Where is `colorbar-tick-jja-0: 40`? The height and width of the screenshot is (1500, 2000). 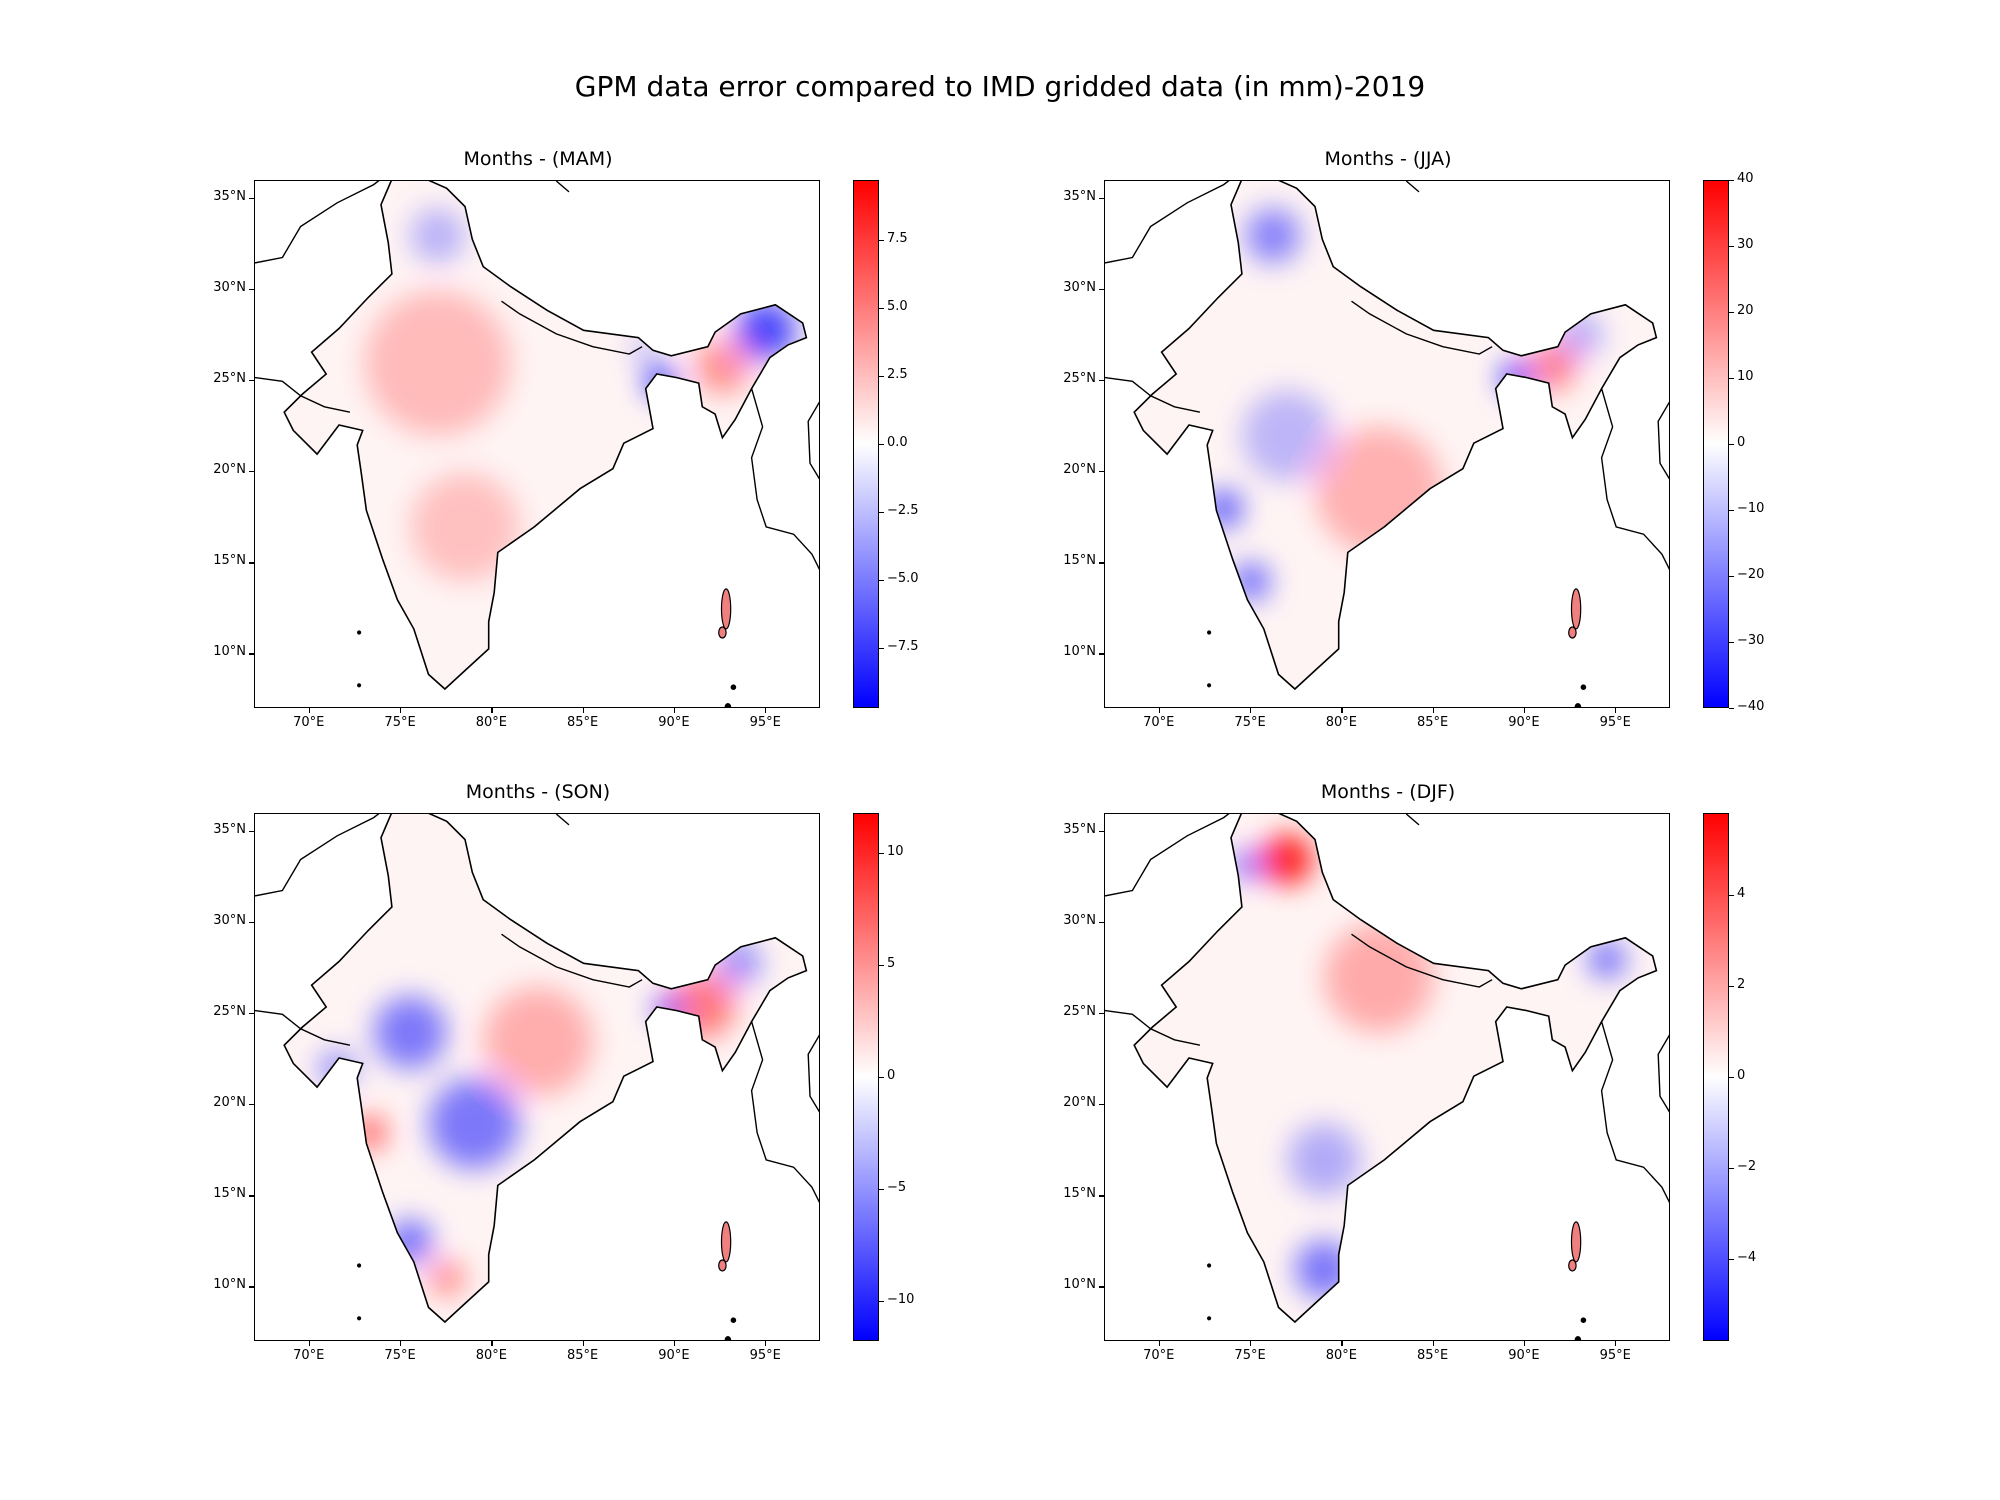 colorbar-tick-jja-0: 40 is located at coordinates (1745, 178).